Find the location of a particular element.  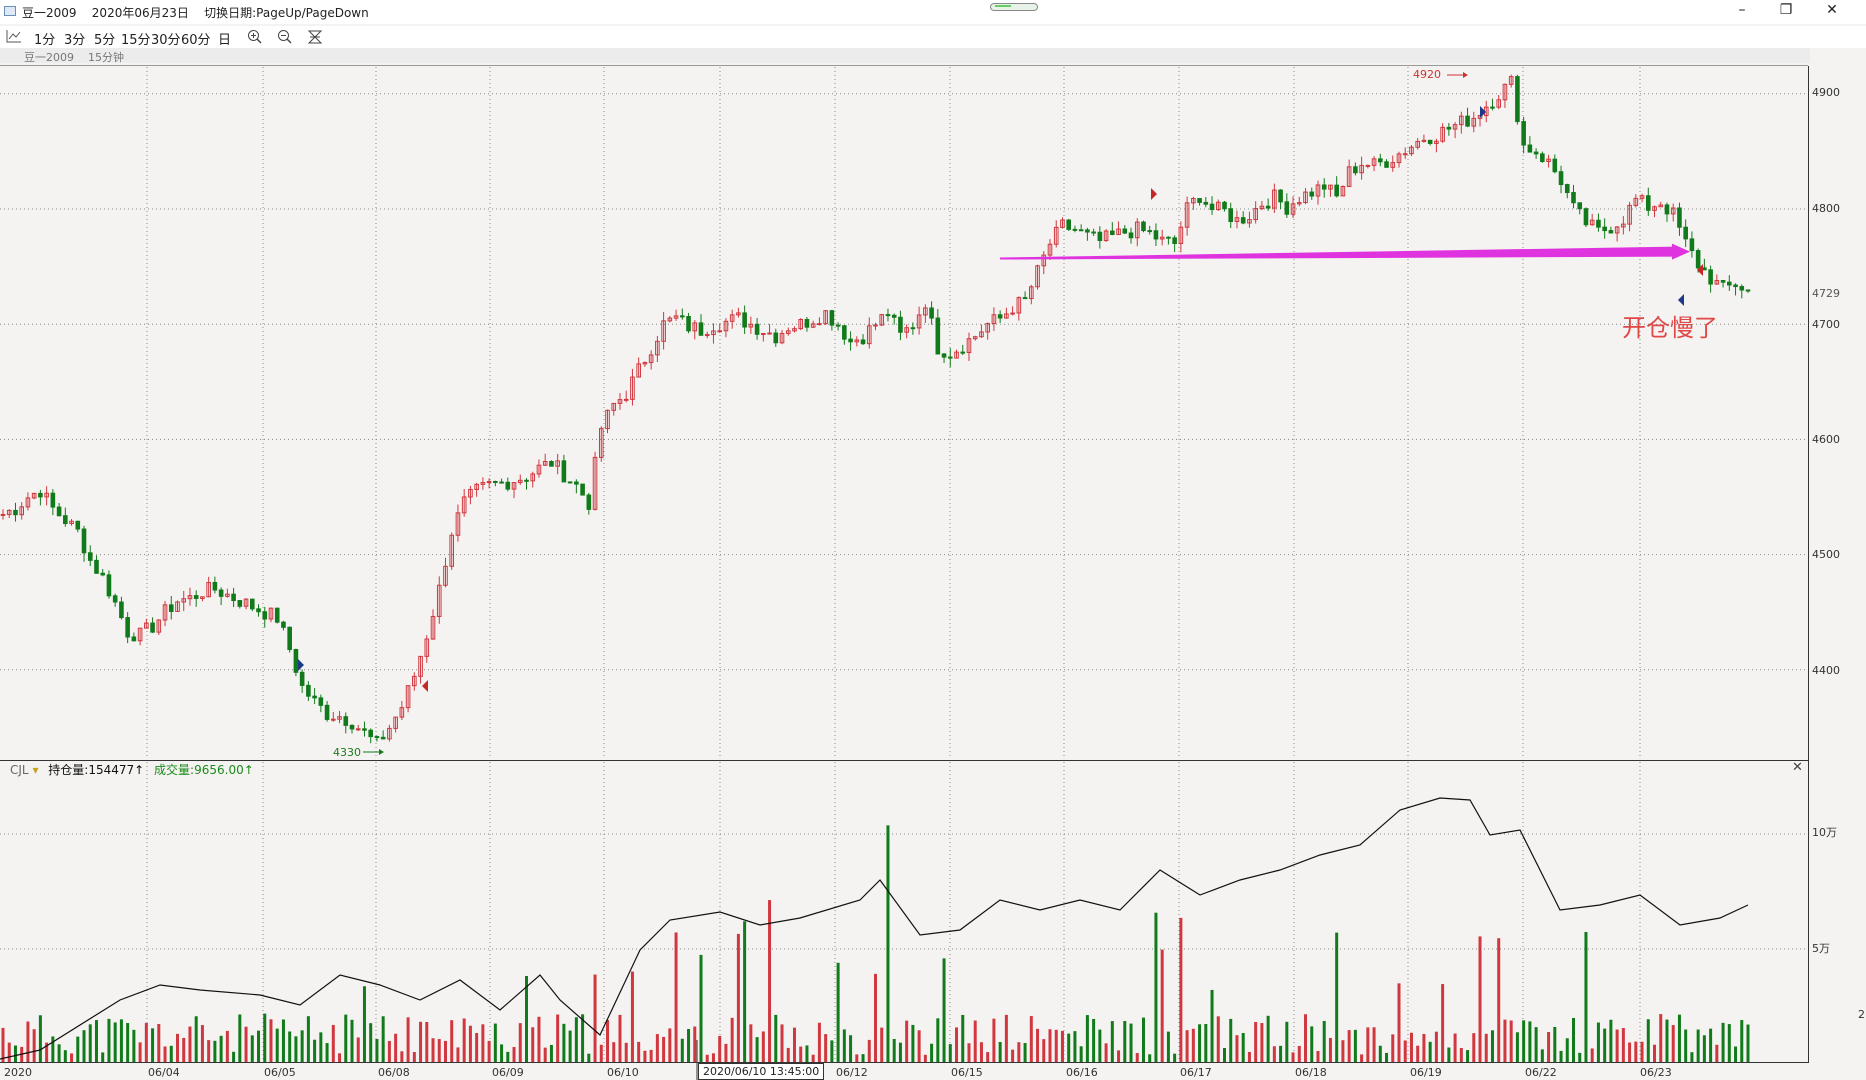

period-day-button: 日 is located at coordinates (225, 40).